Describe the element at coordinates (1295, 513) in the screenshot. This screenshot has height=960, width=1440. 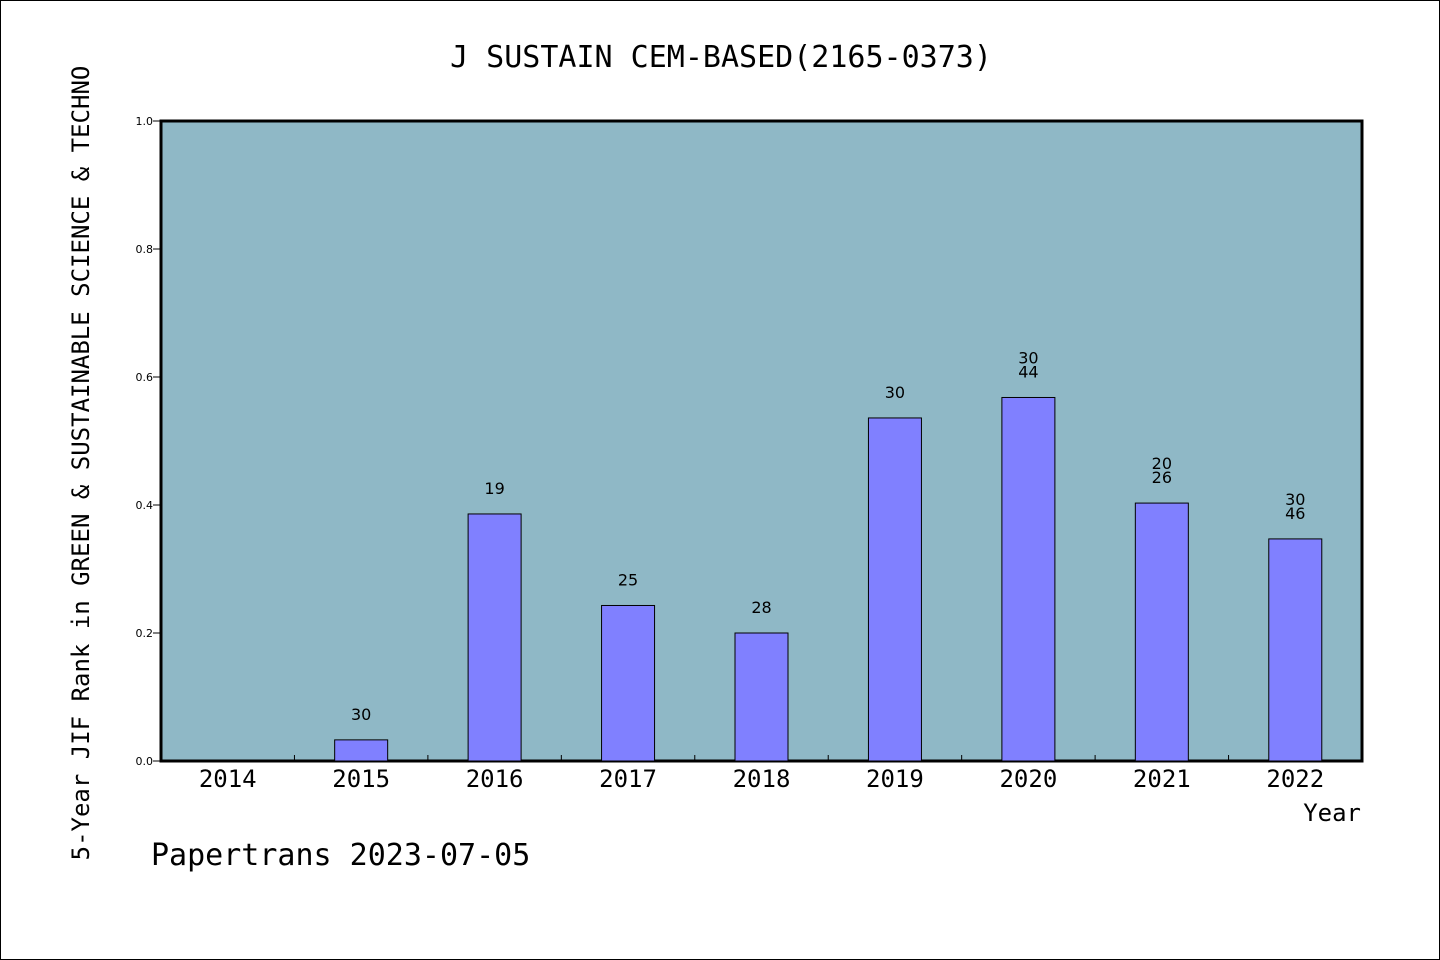
I see `bar-data-label: 46` at that location.